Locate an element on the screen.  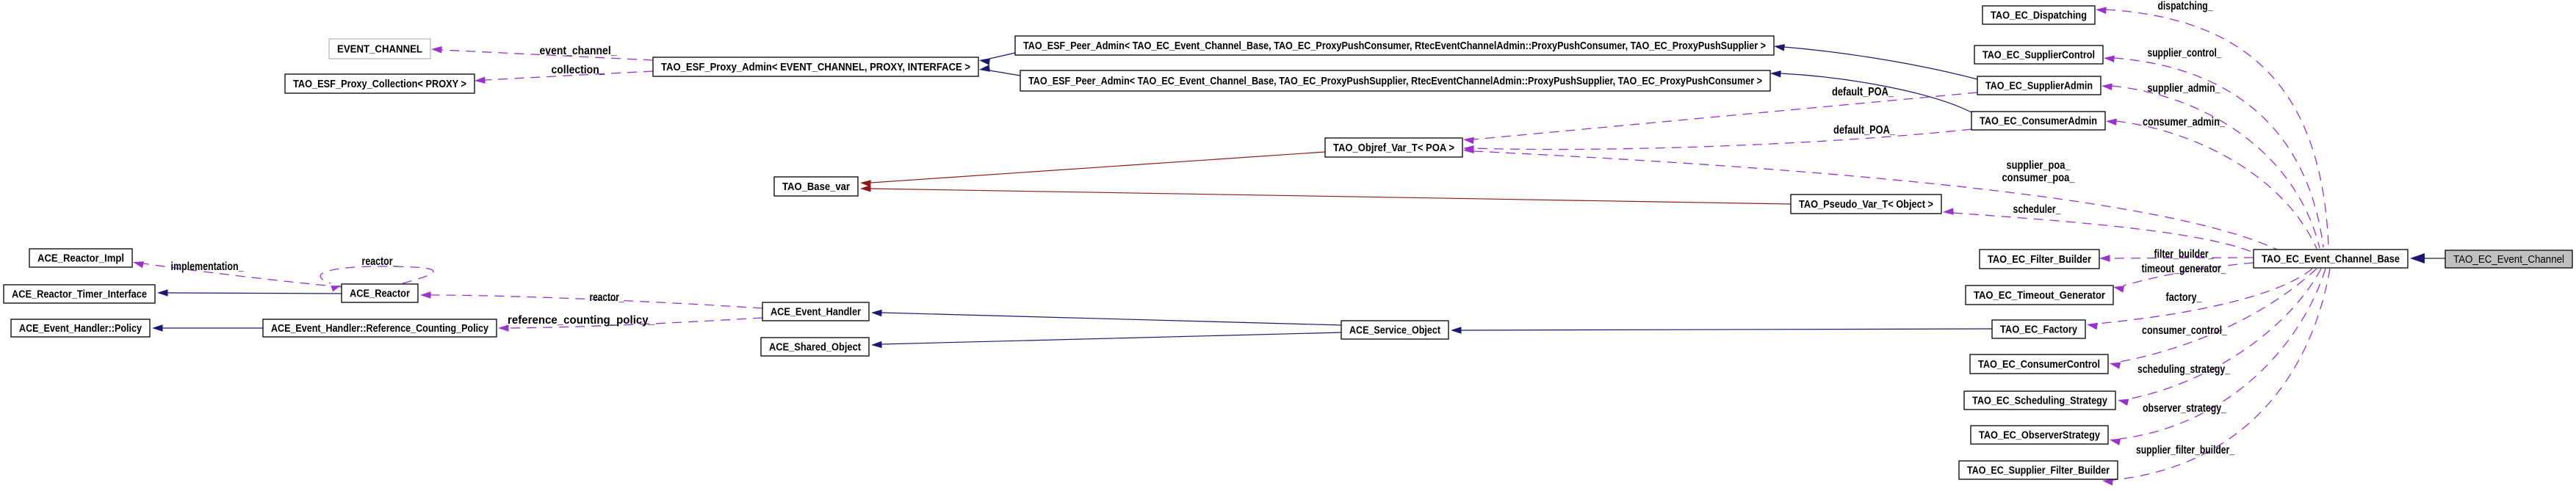
svg-text: implementation_ is located at coordinates (208, 267).